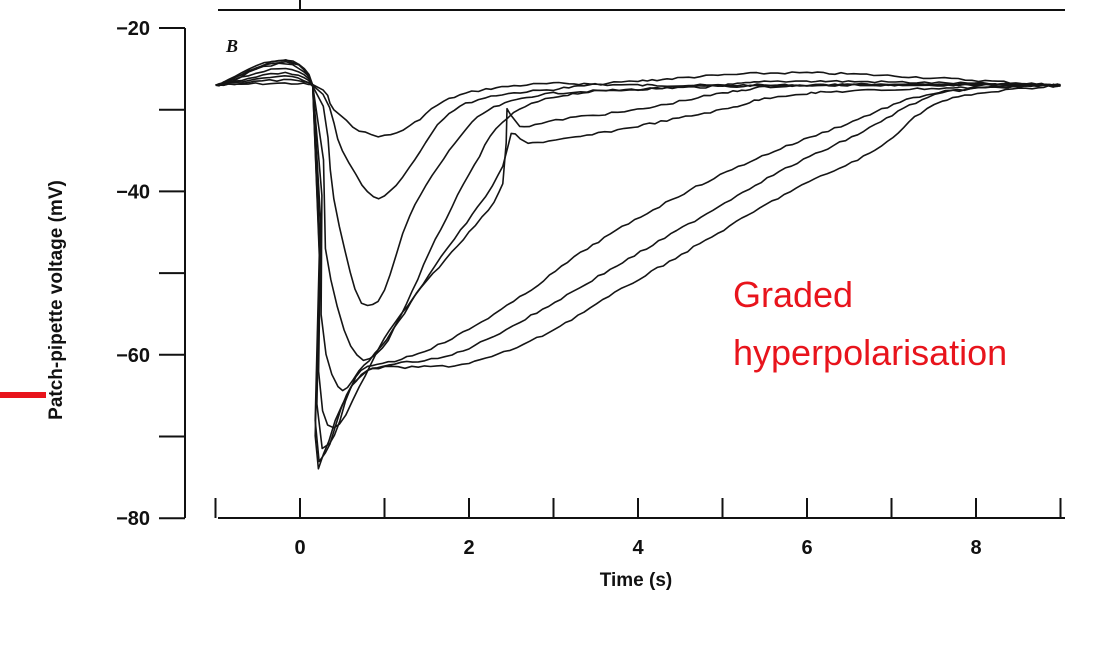  What do you see at coordinates (468, 548) in the screenshot?
I see `x-tick-label: 2` at bounding box center [468, 548].